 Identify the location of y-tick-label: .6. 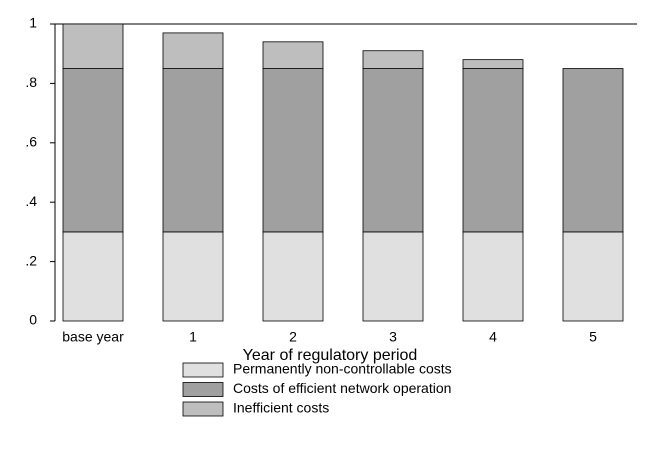
(31, 142).